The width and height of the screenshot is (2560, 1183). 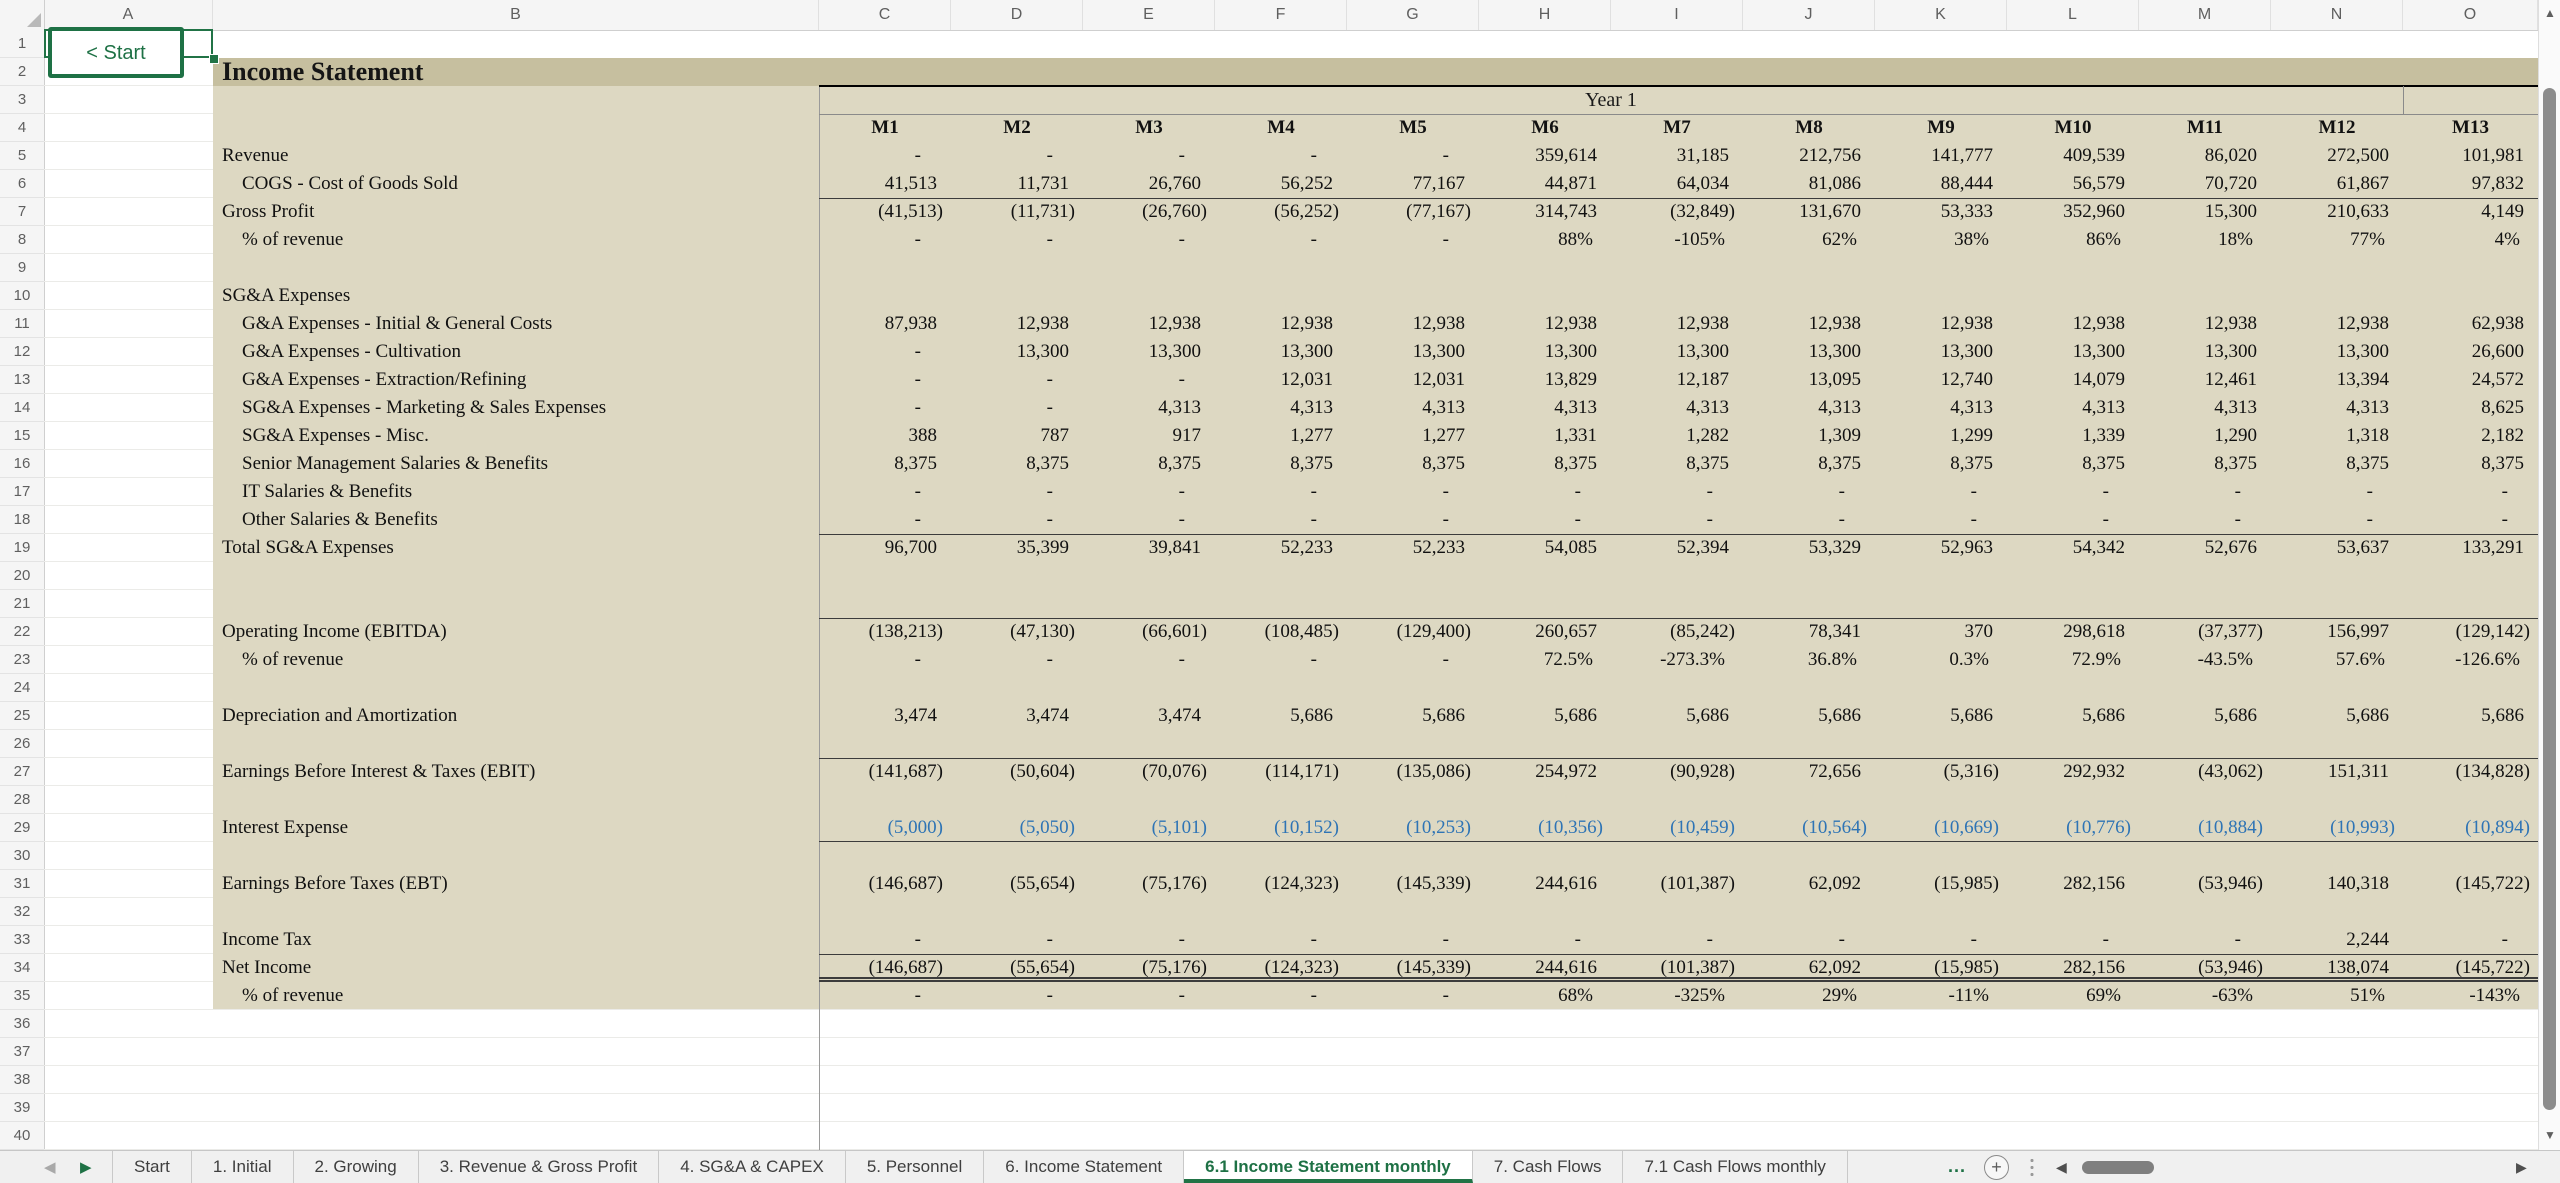 What do you see at coordinates (1438, 379) in the screenshot?
I see `cell: 12,031` at bounding box center [1438, 379].